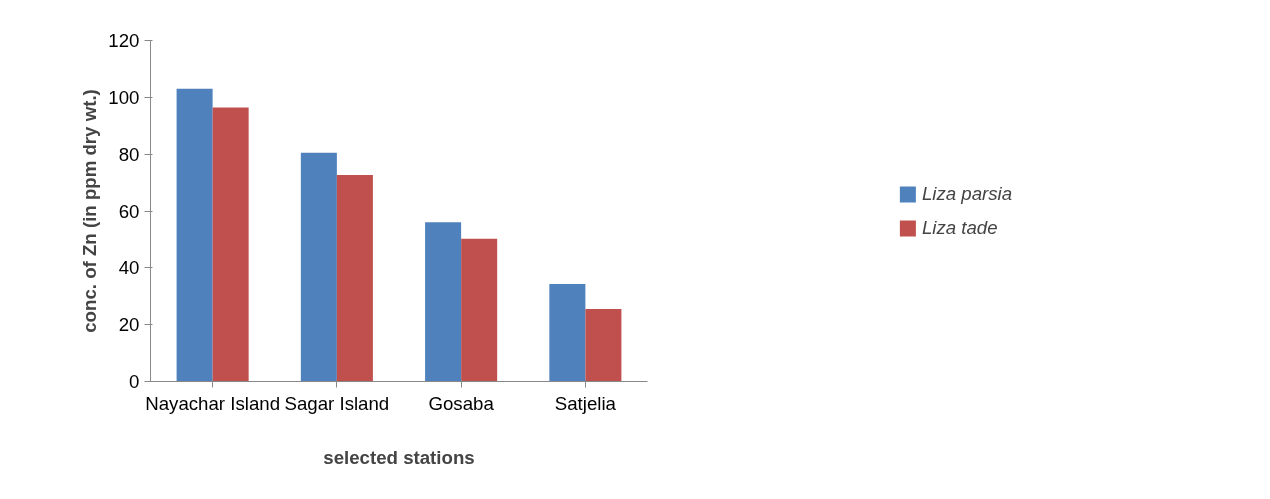  Describe the element at coordinates (399, 457) in the screenshot. I see `x-axis-title: selected stations` at that location.